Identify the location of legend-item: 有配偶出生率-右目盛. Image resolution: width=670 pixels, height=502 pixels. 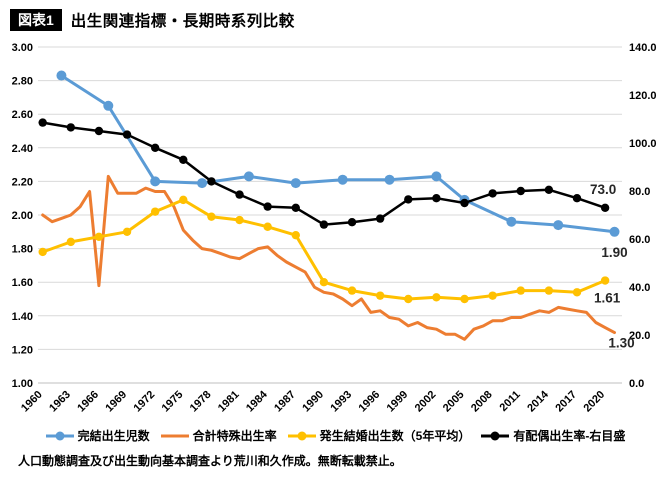
(552, 435).